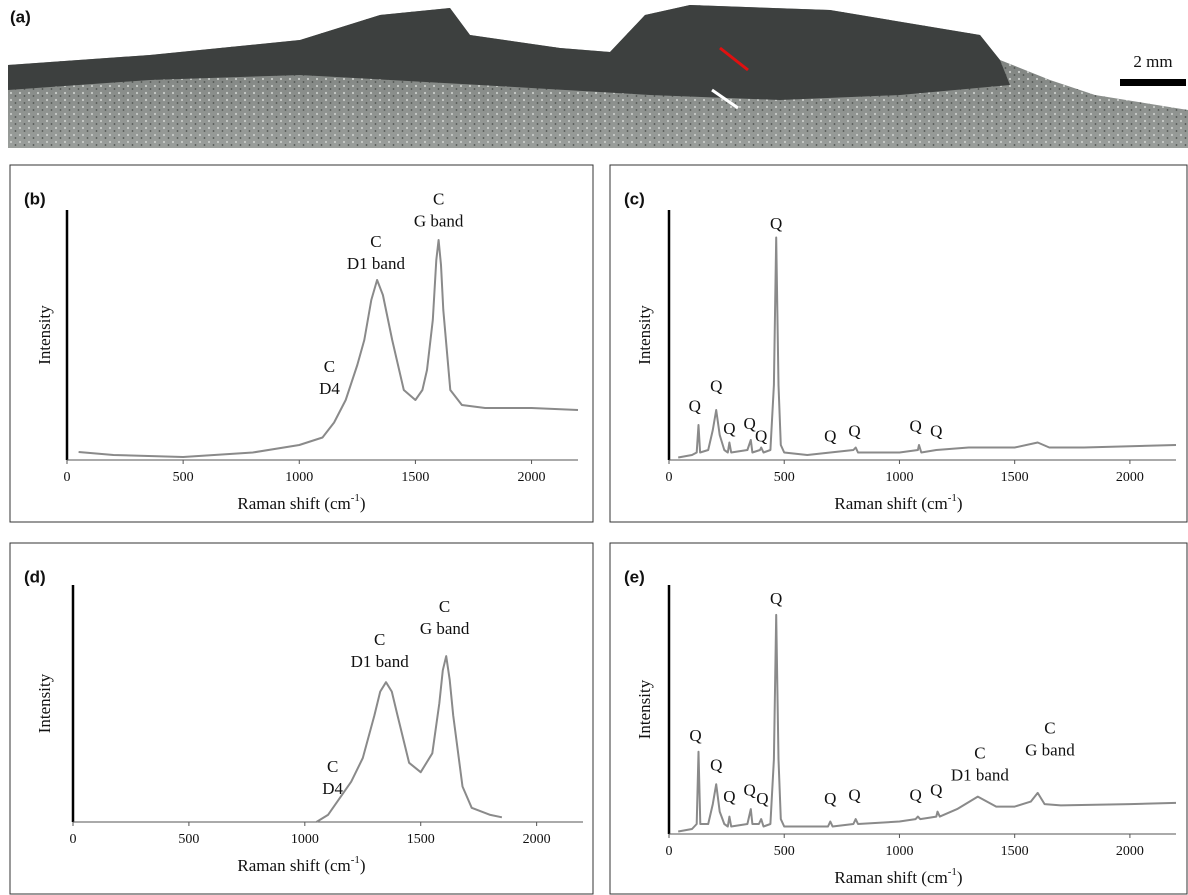  What do you see at coordinates (509, 52) in the screenshot?
I see `dark-layer` at bounding box center [509, 52].